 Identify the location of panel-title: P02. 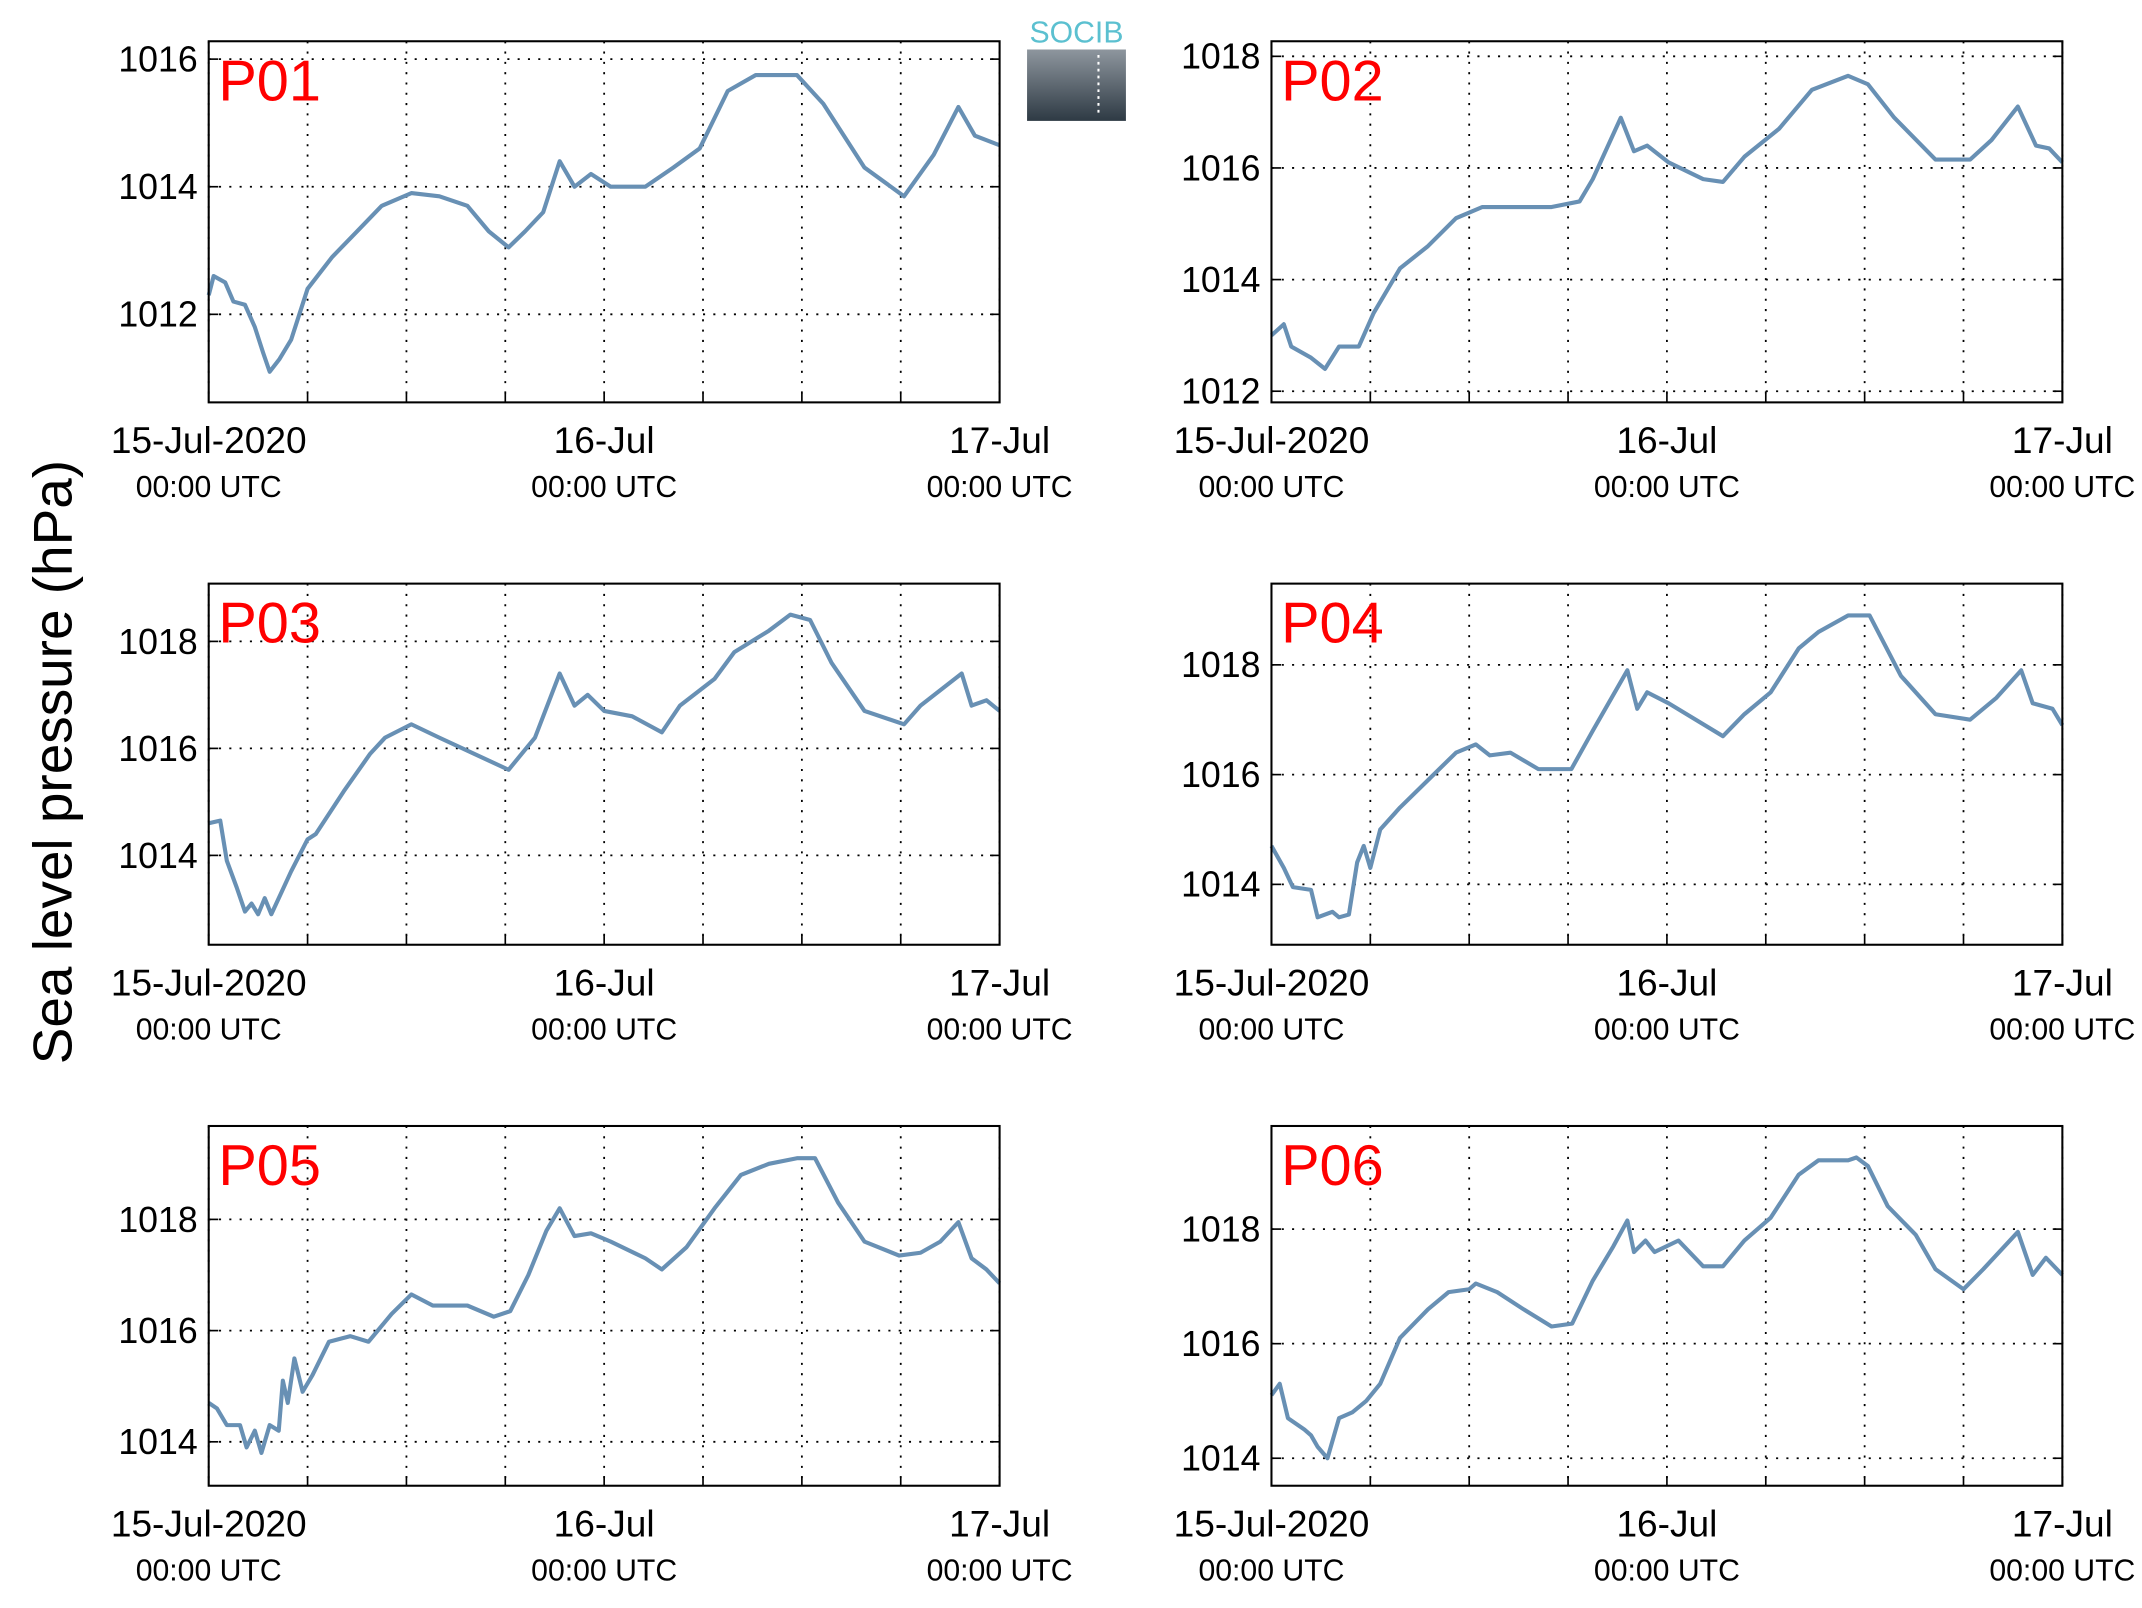
(1332, 81).